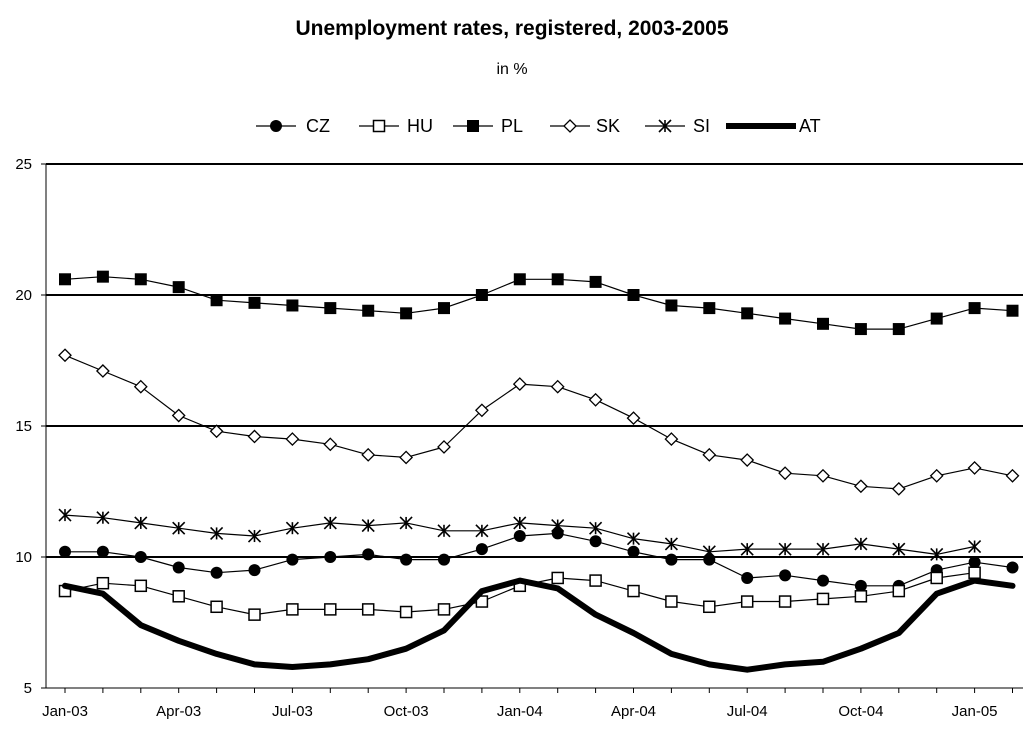  Describe the element at coordinates (747, 711) in the screenshot. I see `x-tick-label: Jul-04` at that location.